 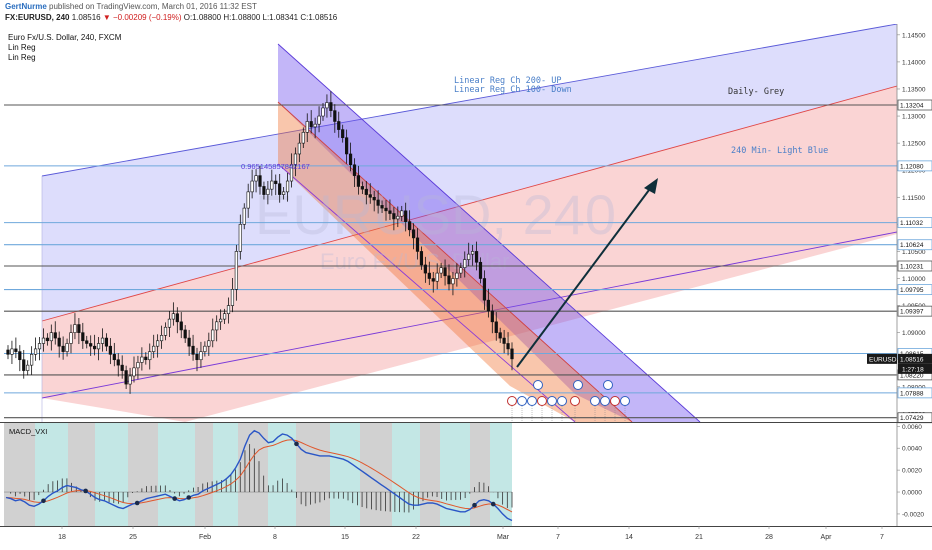 I want to click on level-label-text: 1.10624, so click(x=912, y=245).